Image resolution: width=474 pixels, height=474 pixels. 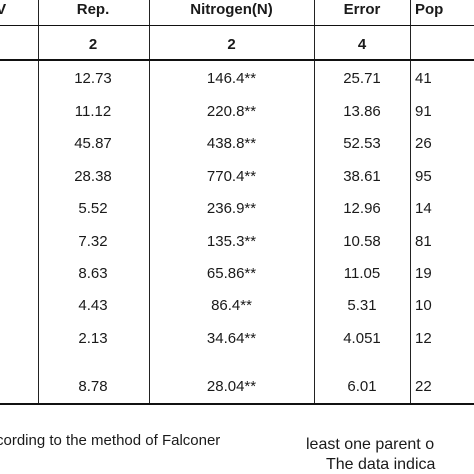 What do you see at coordinates (362, 176) in the screenshot?
I see `cell-error: 38.61` at bounding box center [362, 176].